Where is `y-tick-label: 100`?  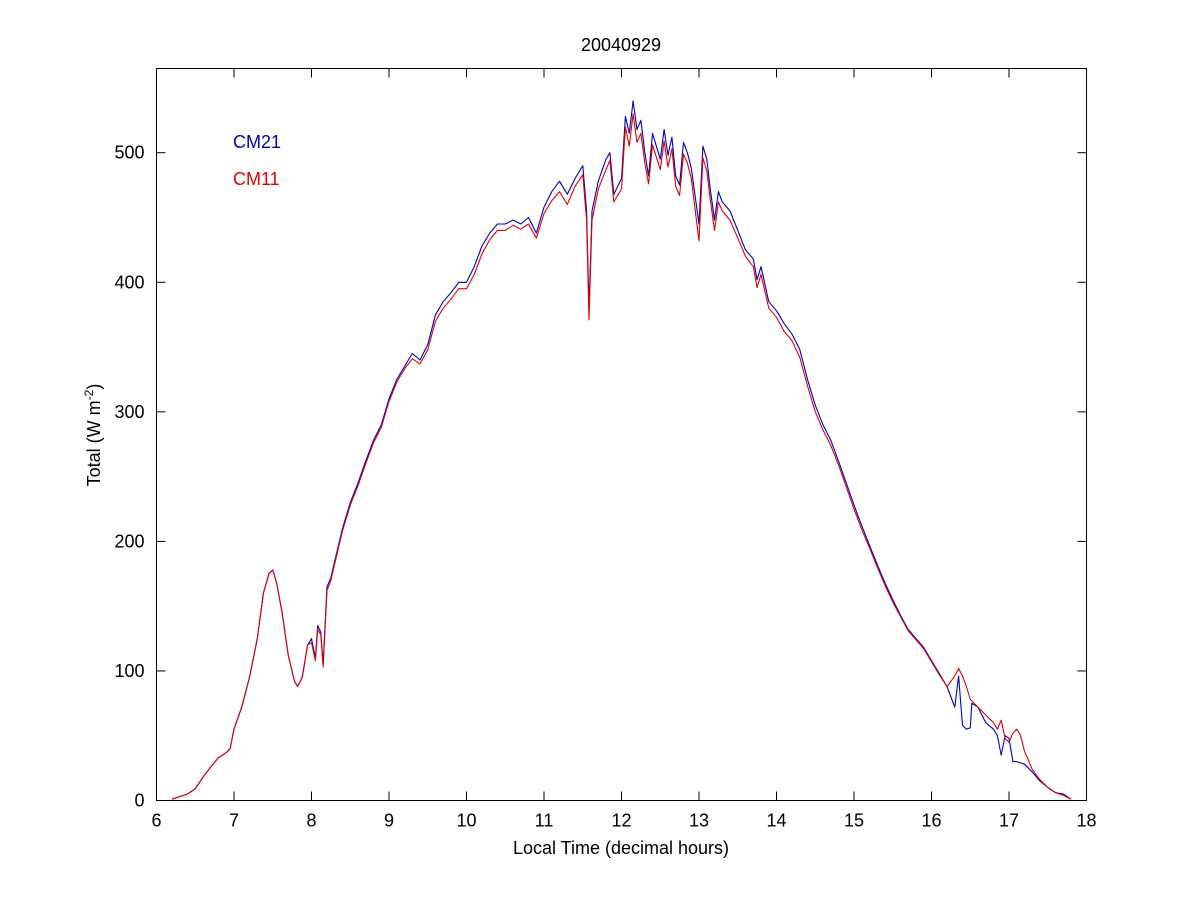 y-tick-label: 100 is located at coordinates (129, 671).